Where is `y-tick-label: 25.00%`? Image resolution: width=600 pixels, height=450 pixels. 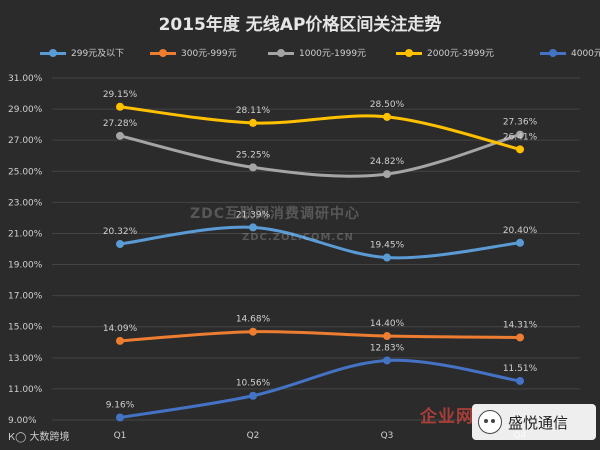 y-tick-label: 25.00% is located at coordinates (25, 172).